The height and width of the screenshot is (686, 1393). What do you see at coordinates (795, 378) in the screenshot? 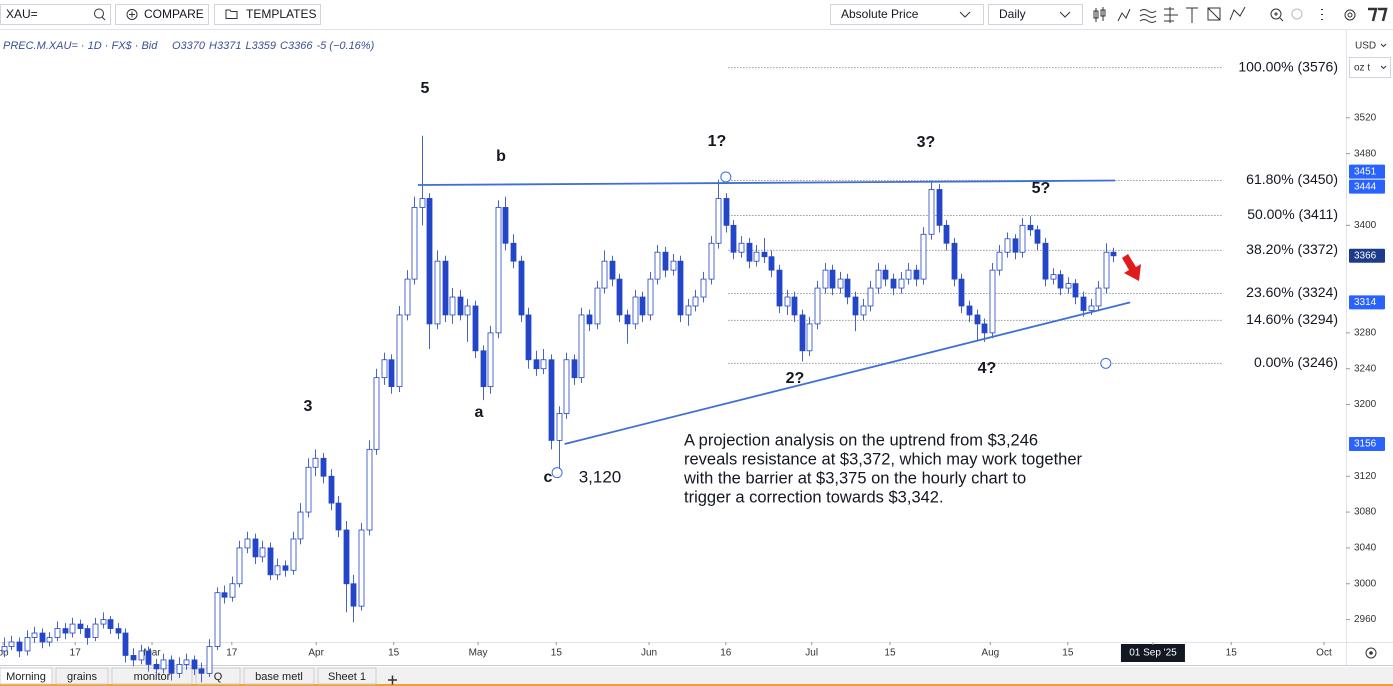
I see `wave-label: 2?` at bounding box center [795, 378].